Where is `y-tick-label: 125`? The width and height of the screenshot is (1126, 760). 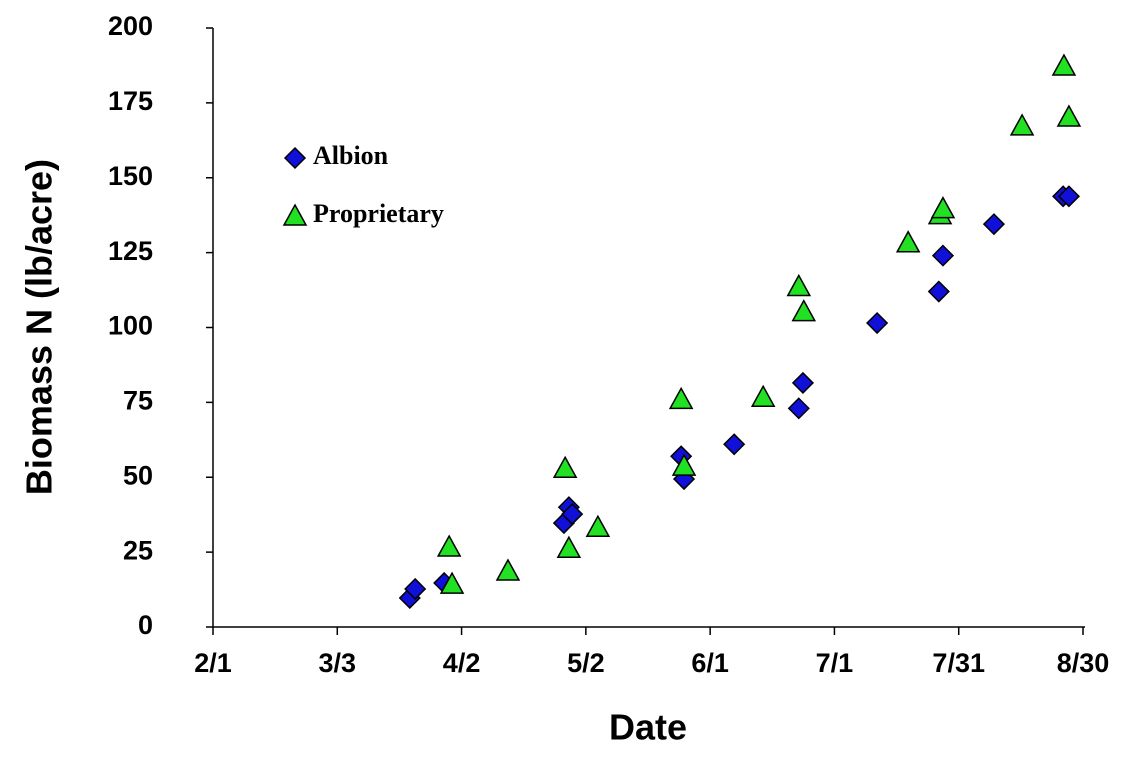
y-tick-label: 125 is located at coordinates (130, 251).